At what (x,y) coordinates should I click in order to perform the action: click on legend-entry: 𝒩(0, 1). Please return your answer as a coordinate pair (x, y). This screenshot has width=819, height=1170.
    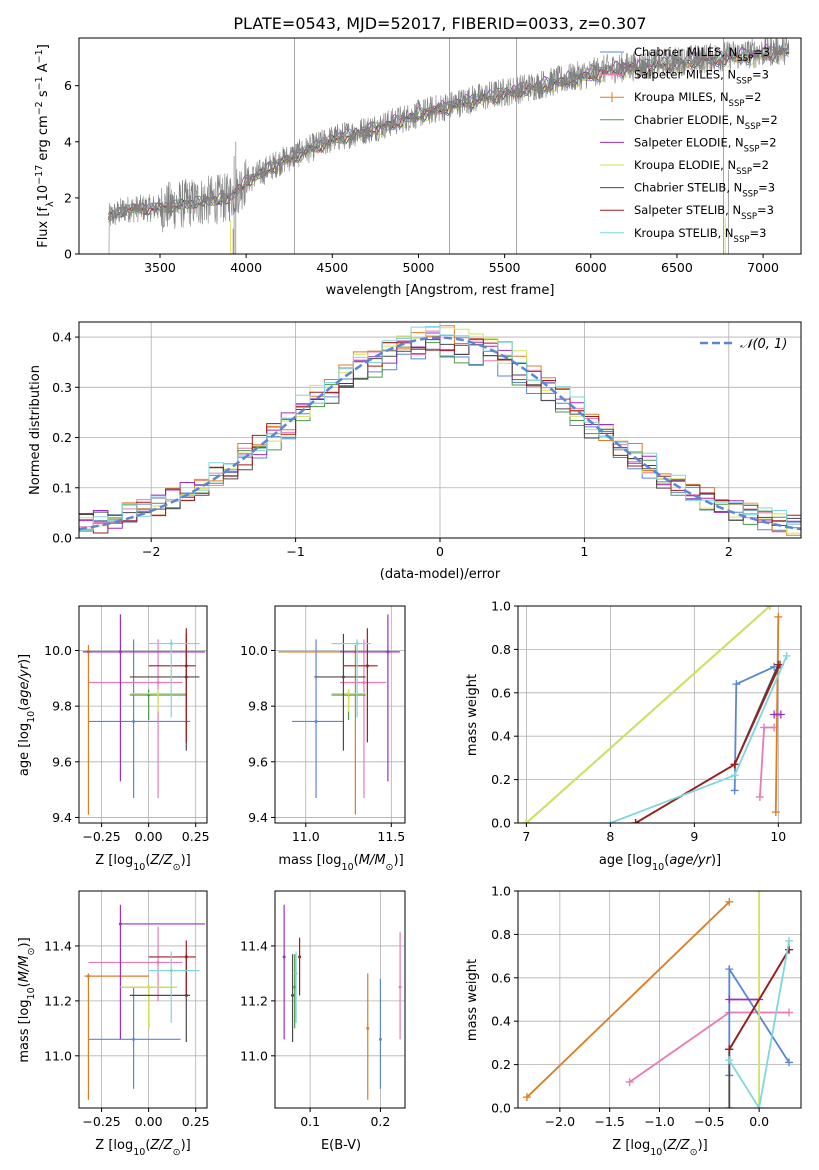
    Looking at the image, I should click on (763, 344).